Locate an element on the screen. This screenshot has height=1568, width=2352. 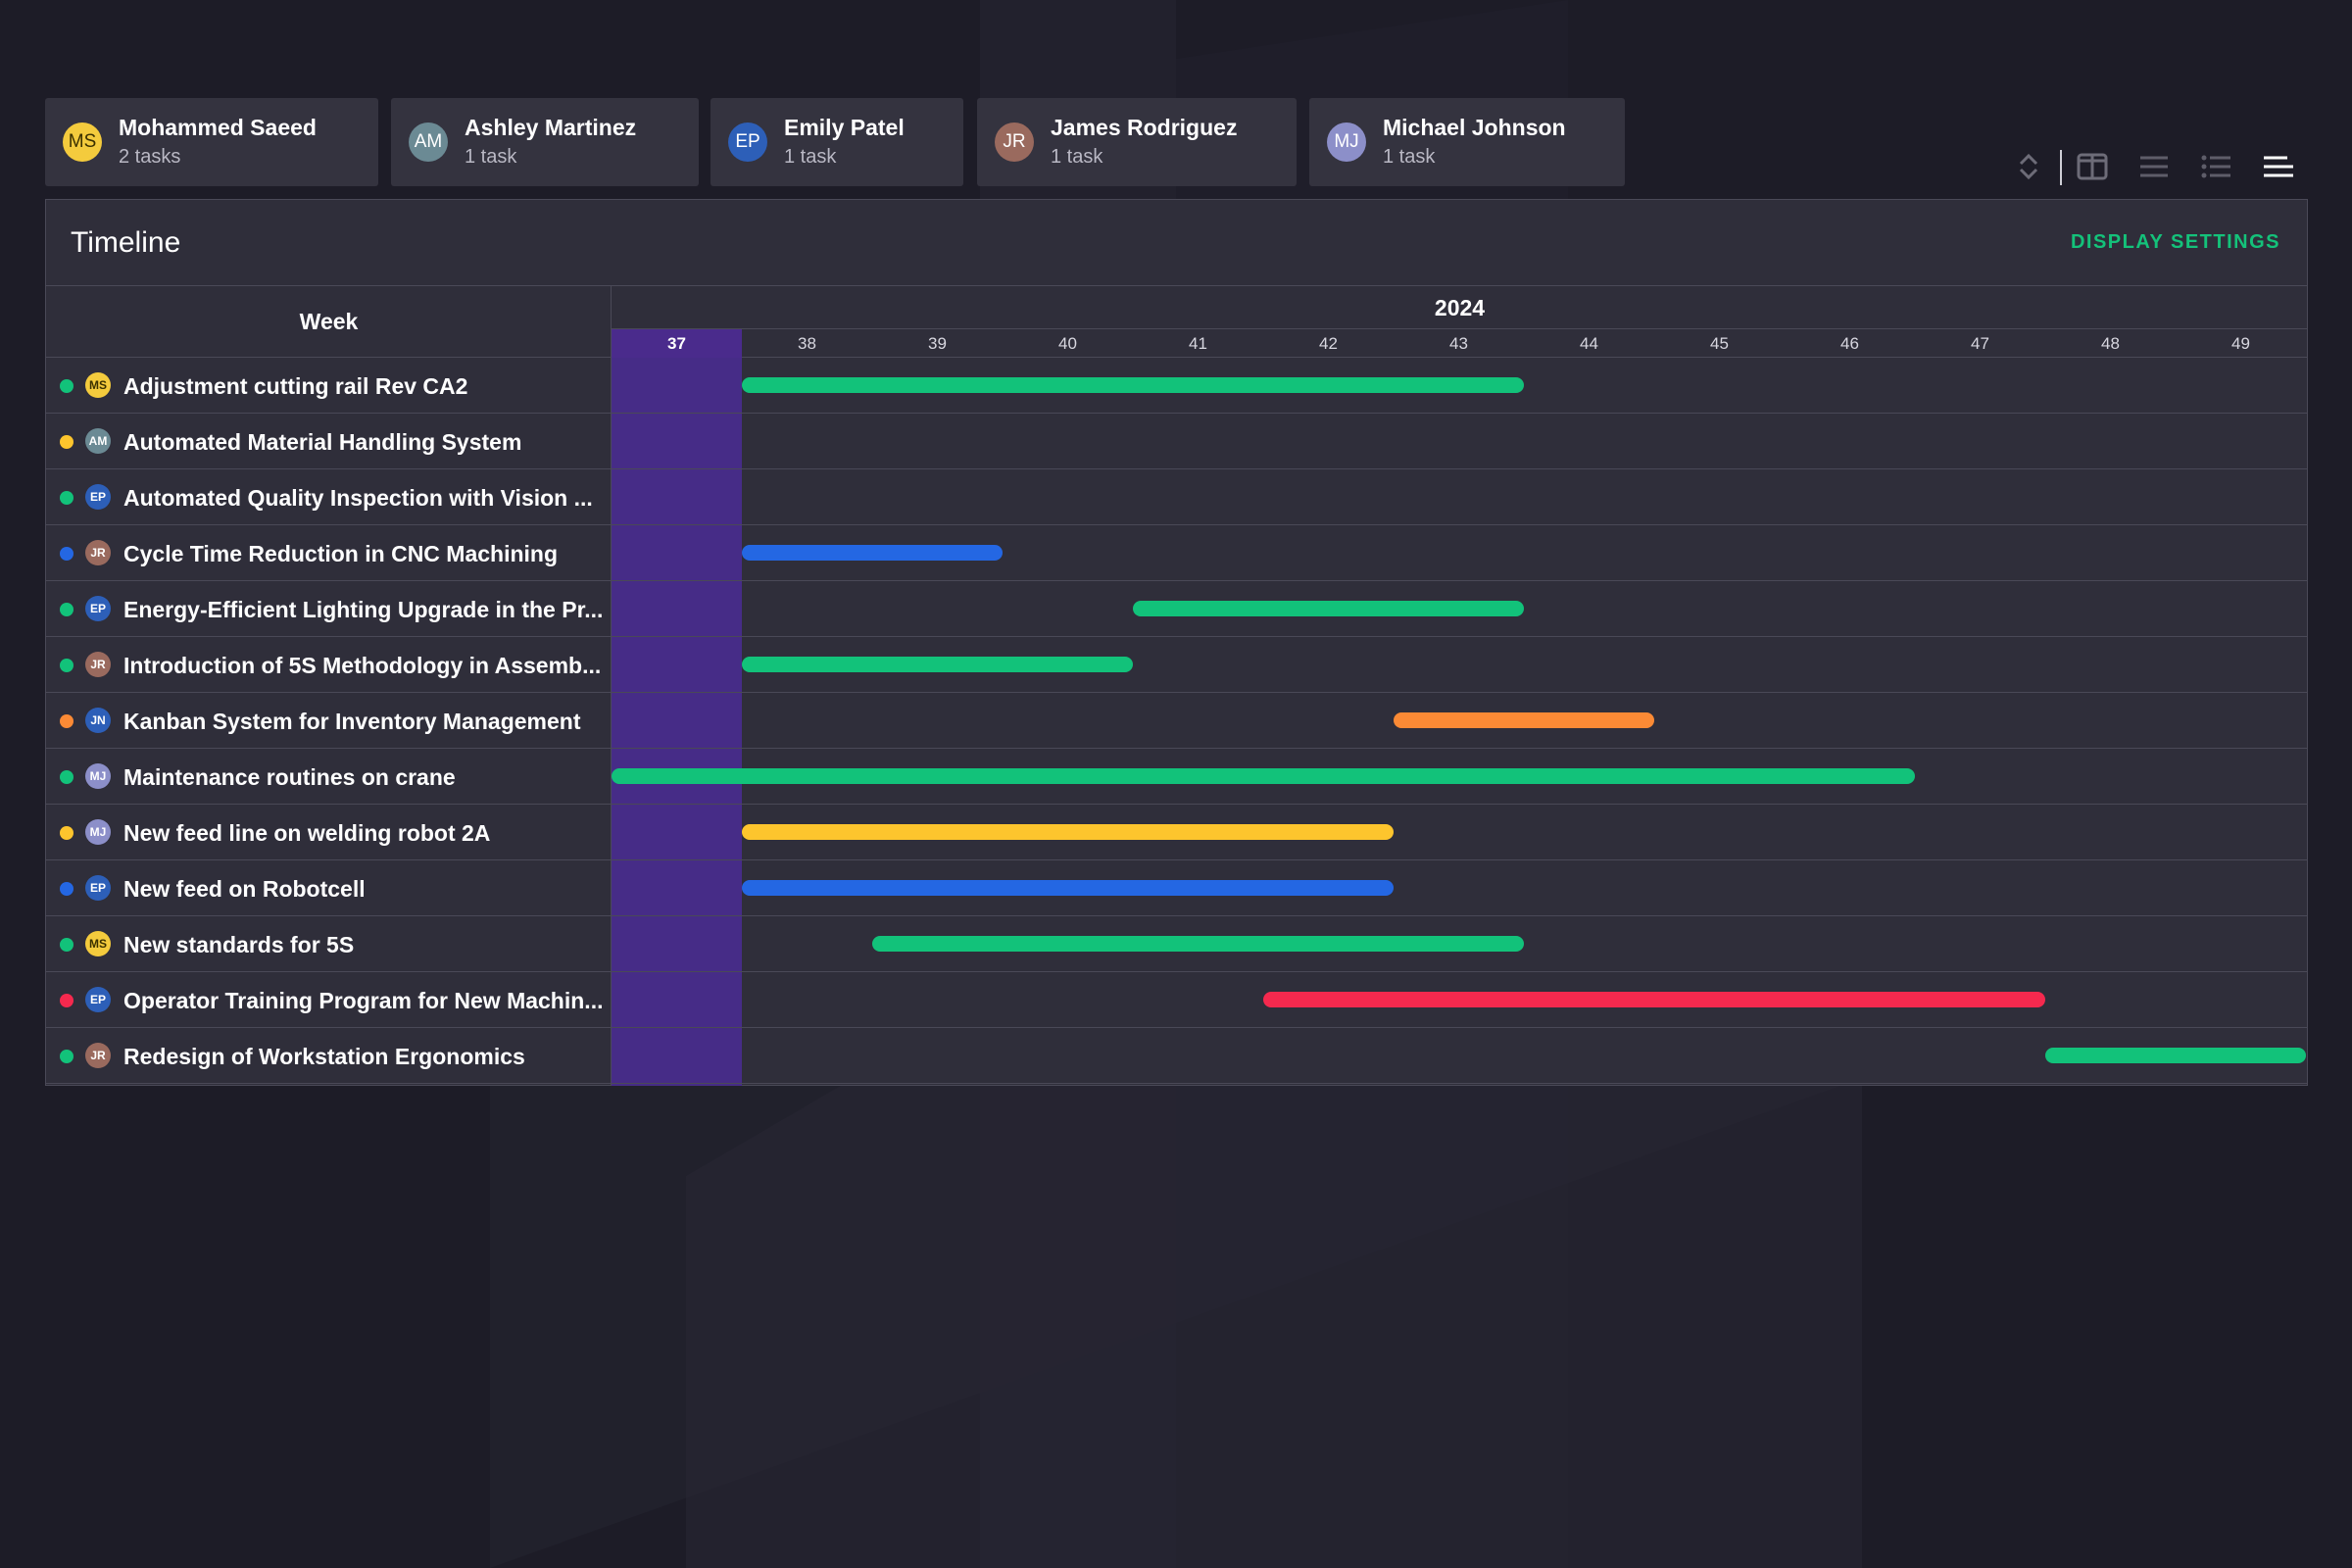
task-row: EP New feed on Robotcell is located at coordinates (329, 888).